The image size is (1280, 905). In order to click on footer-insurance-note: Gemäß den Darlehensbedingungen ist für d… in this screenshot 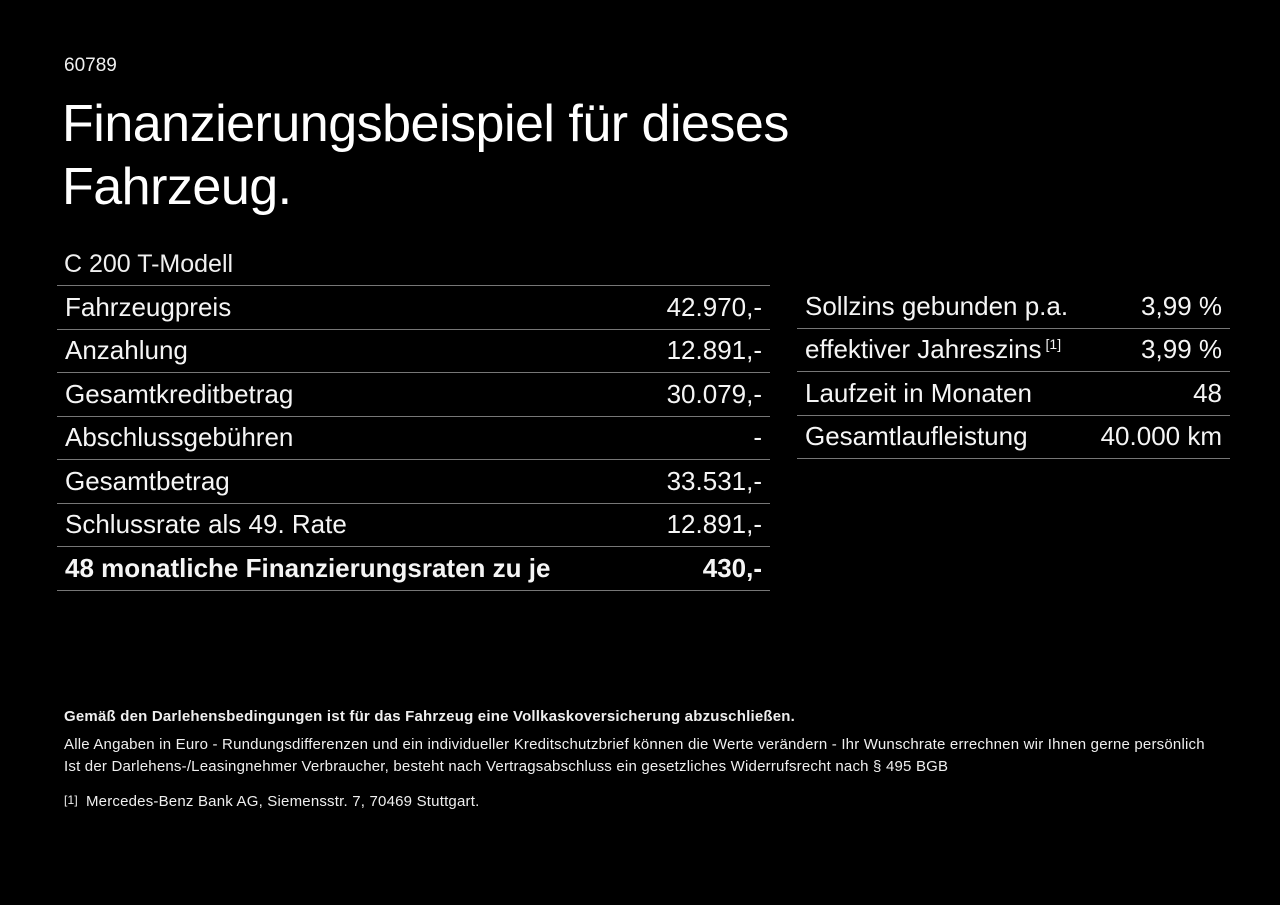, I will do `click(429, 716)`.